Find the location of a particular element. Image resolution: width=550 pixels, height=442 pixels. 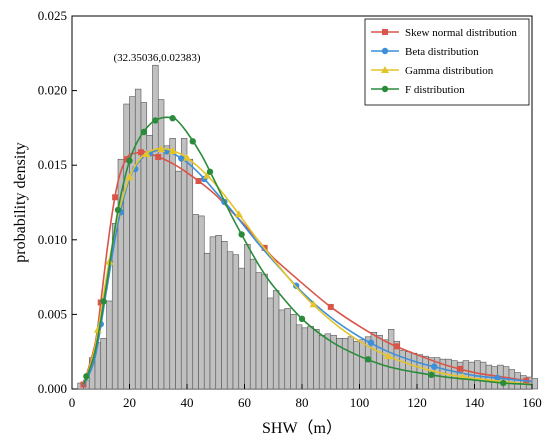

x-tick-label: 140 is located at coordinates (475, 402).